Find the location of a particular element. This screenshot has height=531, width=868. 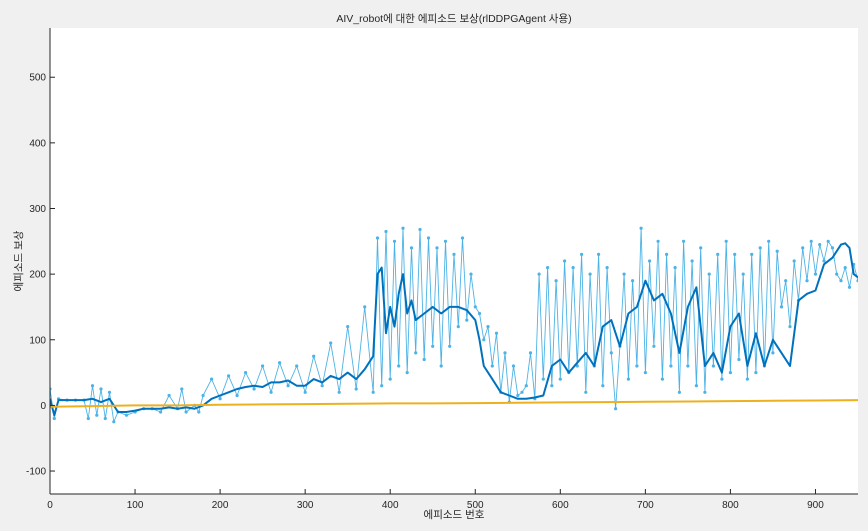

y-axis-label: 에피소드 보상 is located at coordinates (19, 260).